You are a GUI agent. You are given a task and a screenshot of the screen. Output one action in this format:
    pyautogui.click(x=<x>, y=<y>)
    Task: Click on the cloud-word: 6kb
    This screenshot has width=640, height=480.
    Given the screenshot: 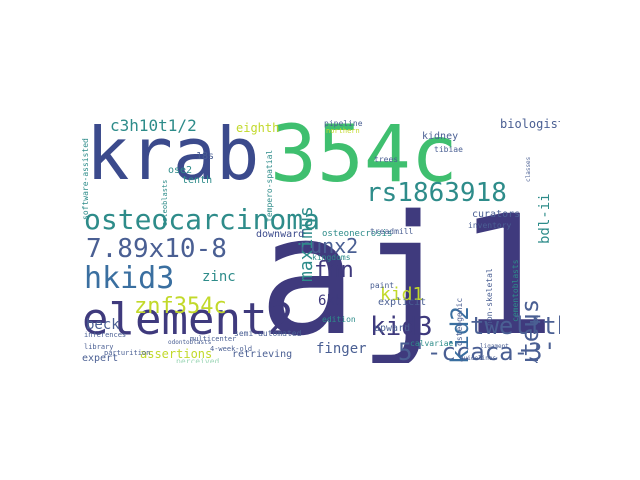 What is the action you would take?
    pyautogui.click(x=331, y=301)
    